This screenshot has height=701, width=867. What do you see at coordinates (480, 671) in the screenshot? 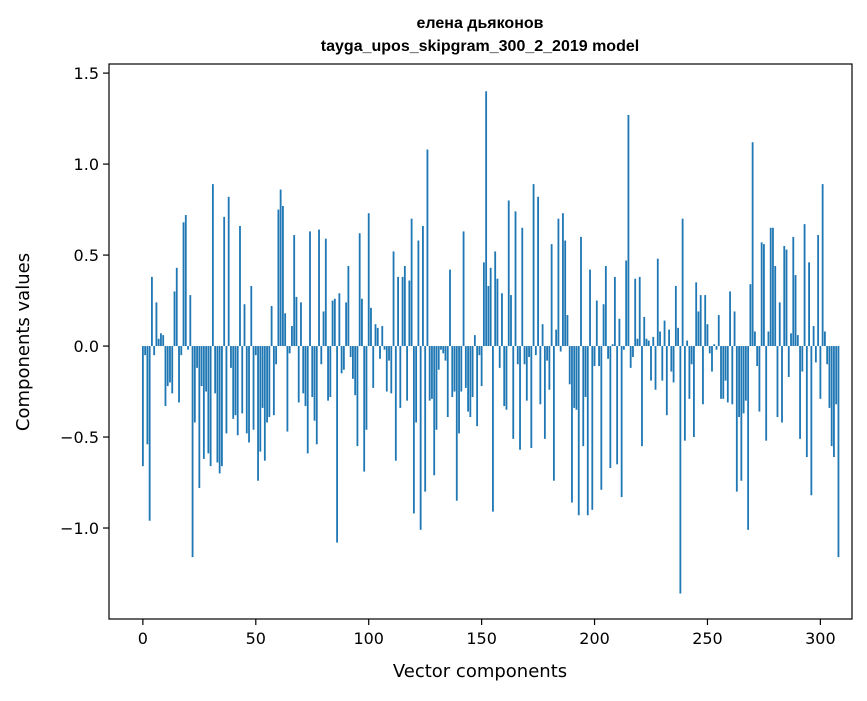
I see `x-axis-label: Vector components` at bounding box center [480, 671].